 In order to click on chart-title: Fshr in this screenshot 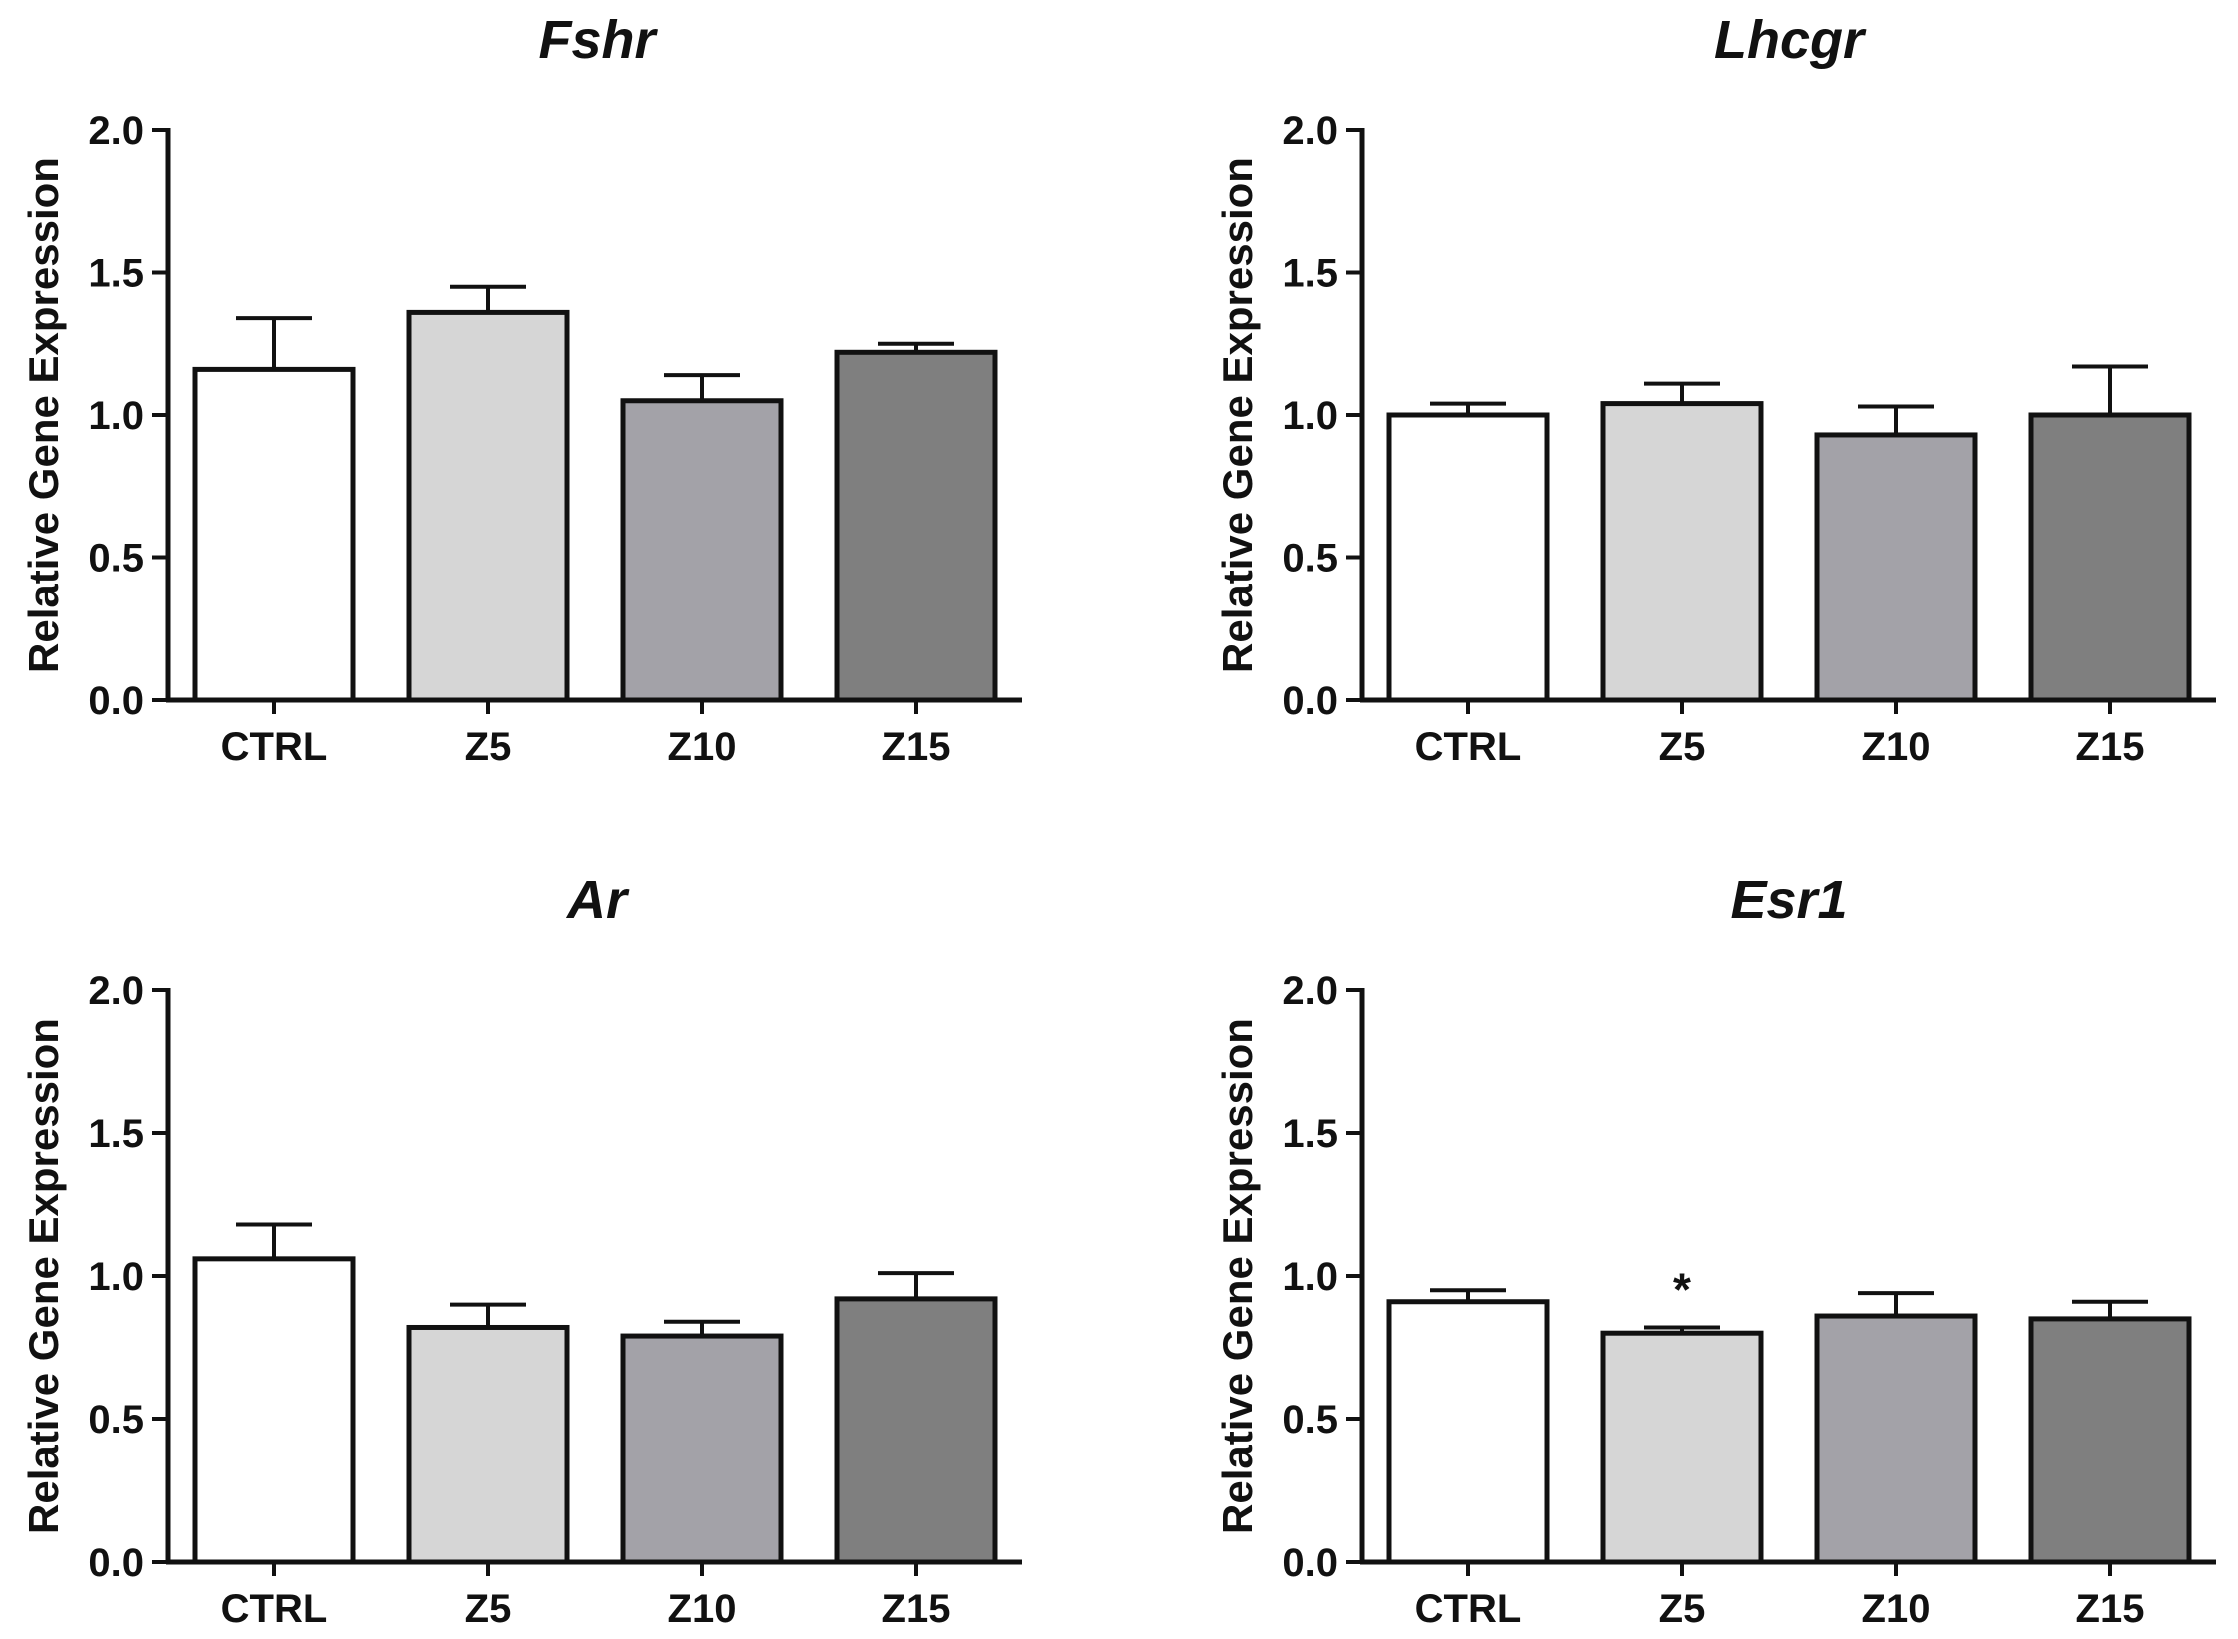, I will do `click(598, 40)`.